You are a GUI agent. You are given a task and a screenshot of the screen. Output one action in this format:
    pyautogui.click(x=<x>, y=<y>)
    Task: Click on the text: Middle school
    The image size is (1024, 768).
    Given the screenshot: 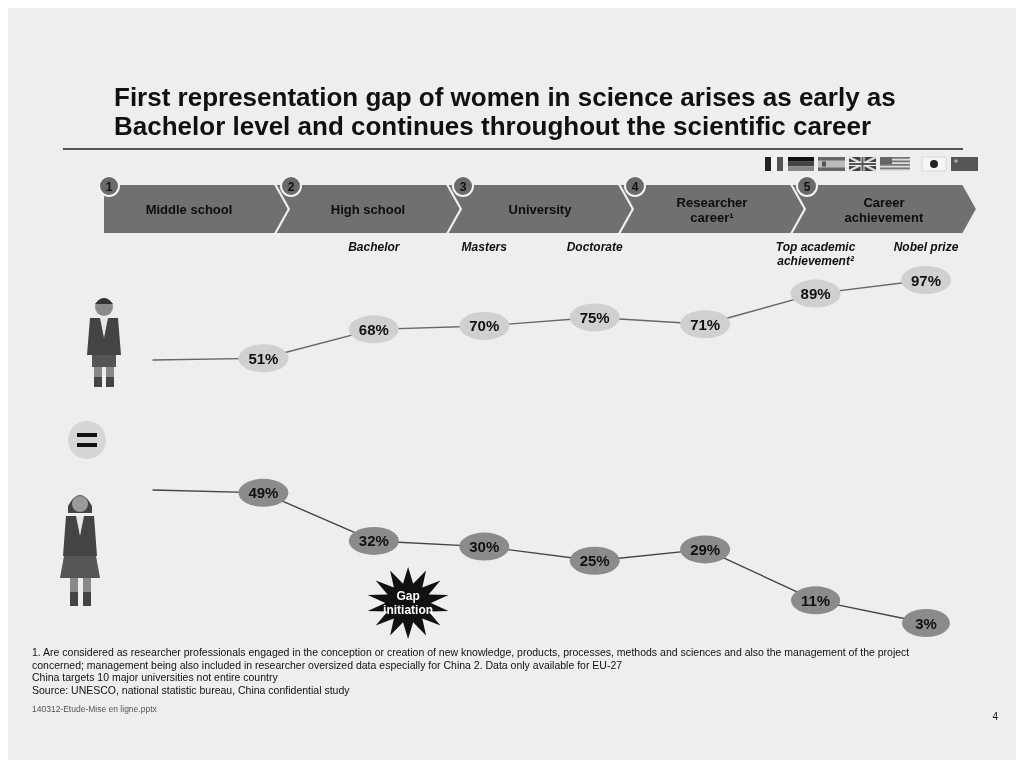 What is the action you would take?
    pyautogui.click(x=189, y=209)
    